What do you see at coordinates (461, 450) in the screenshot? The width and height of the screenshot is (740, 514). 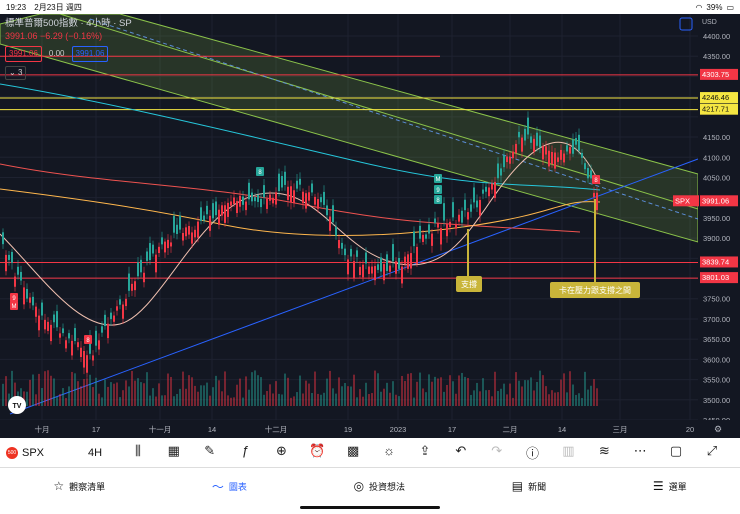 I see `undo-icon: ↶` at bounding box center [461, 450].